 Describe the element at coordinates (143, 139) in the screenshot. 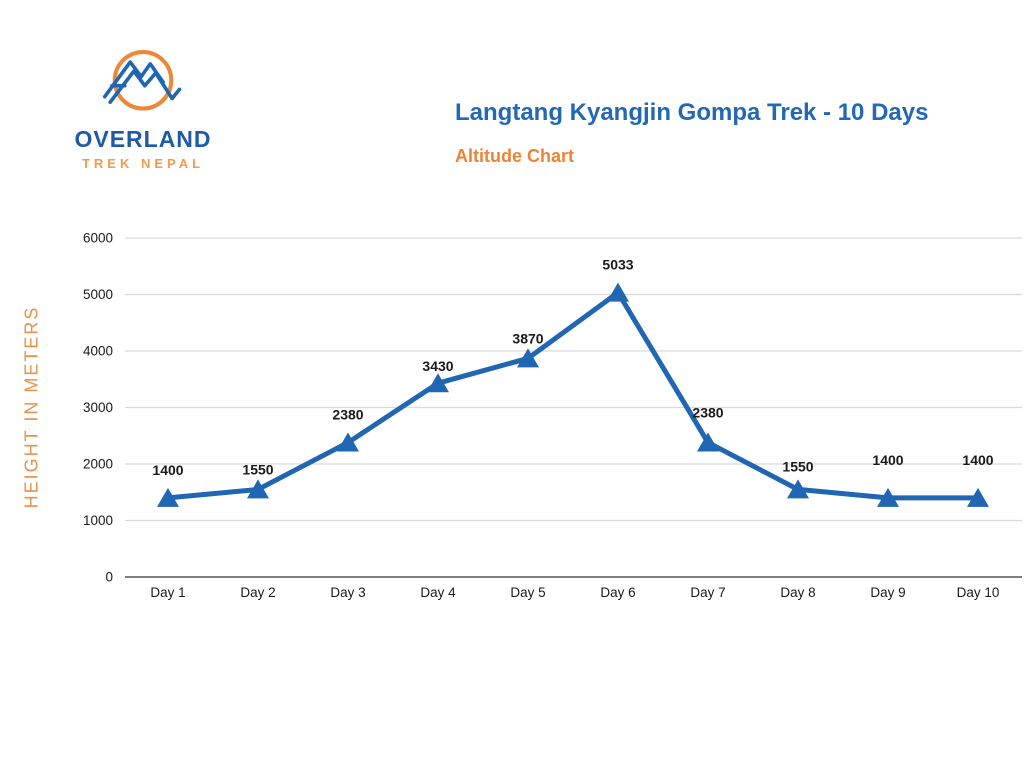

I see `logo-name: OVERLAND` at that location.